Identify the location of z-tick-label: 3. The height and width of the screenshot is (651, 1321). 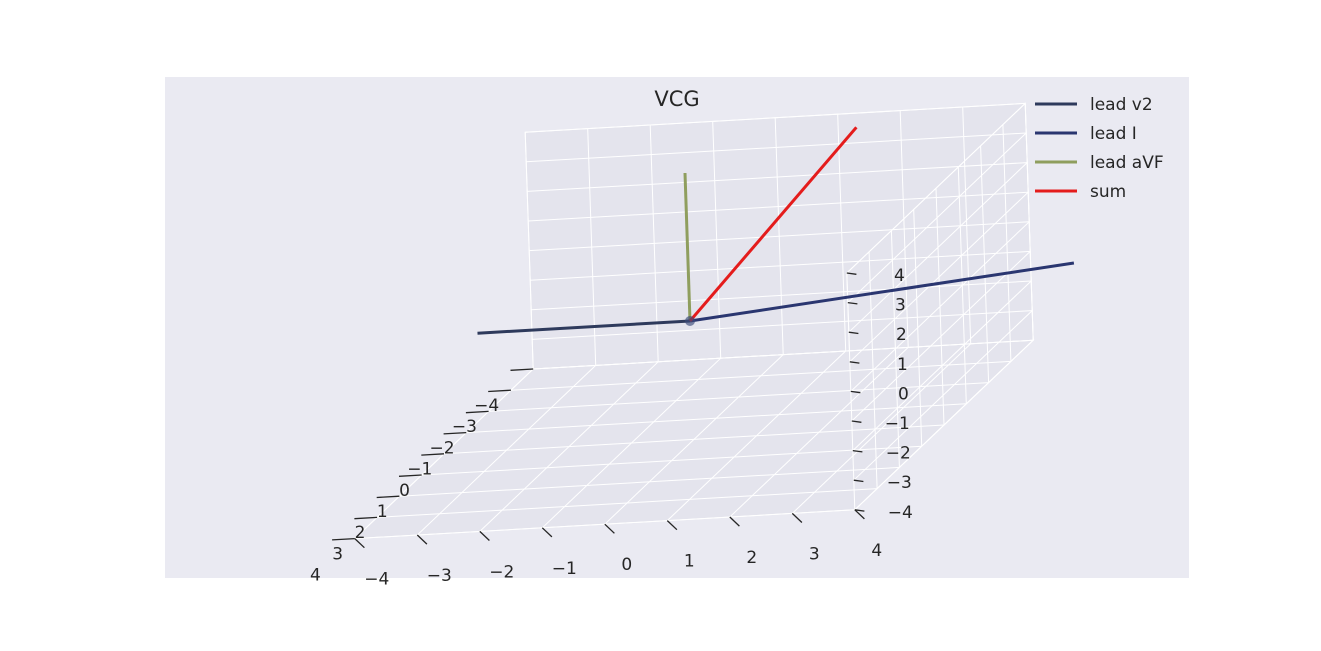
(900, 306).